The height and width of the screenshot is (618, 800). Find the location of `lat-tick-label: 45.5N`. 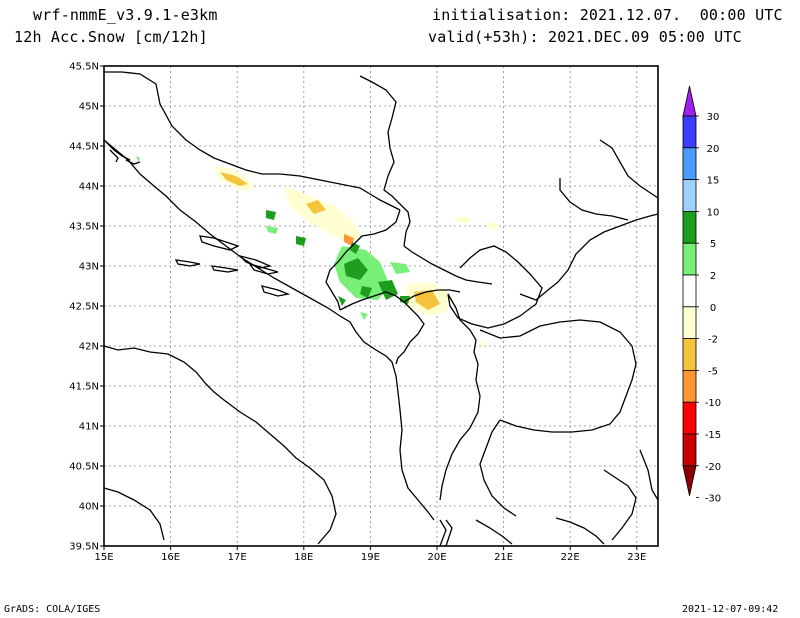

lat-tick-label: 45.5N is located at coordinates (84, 67).